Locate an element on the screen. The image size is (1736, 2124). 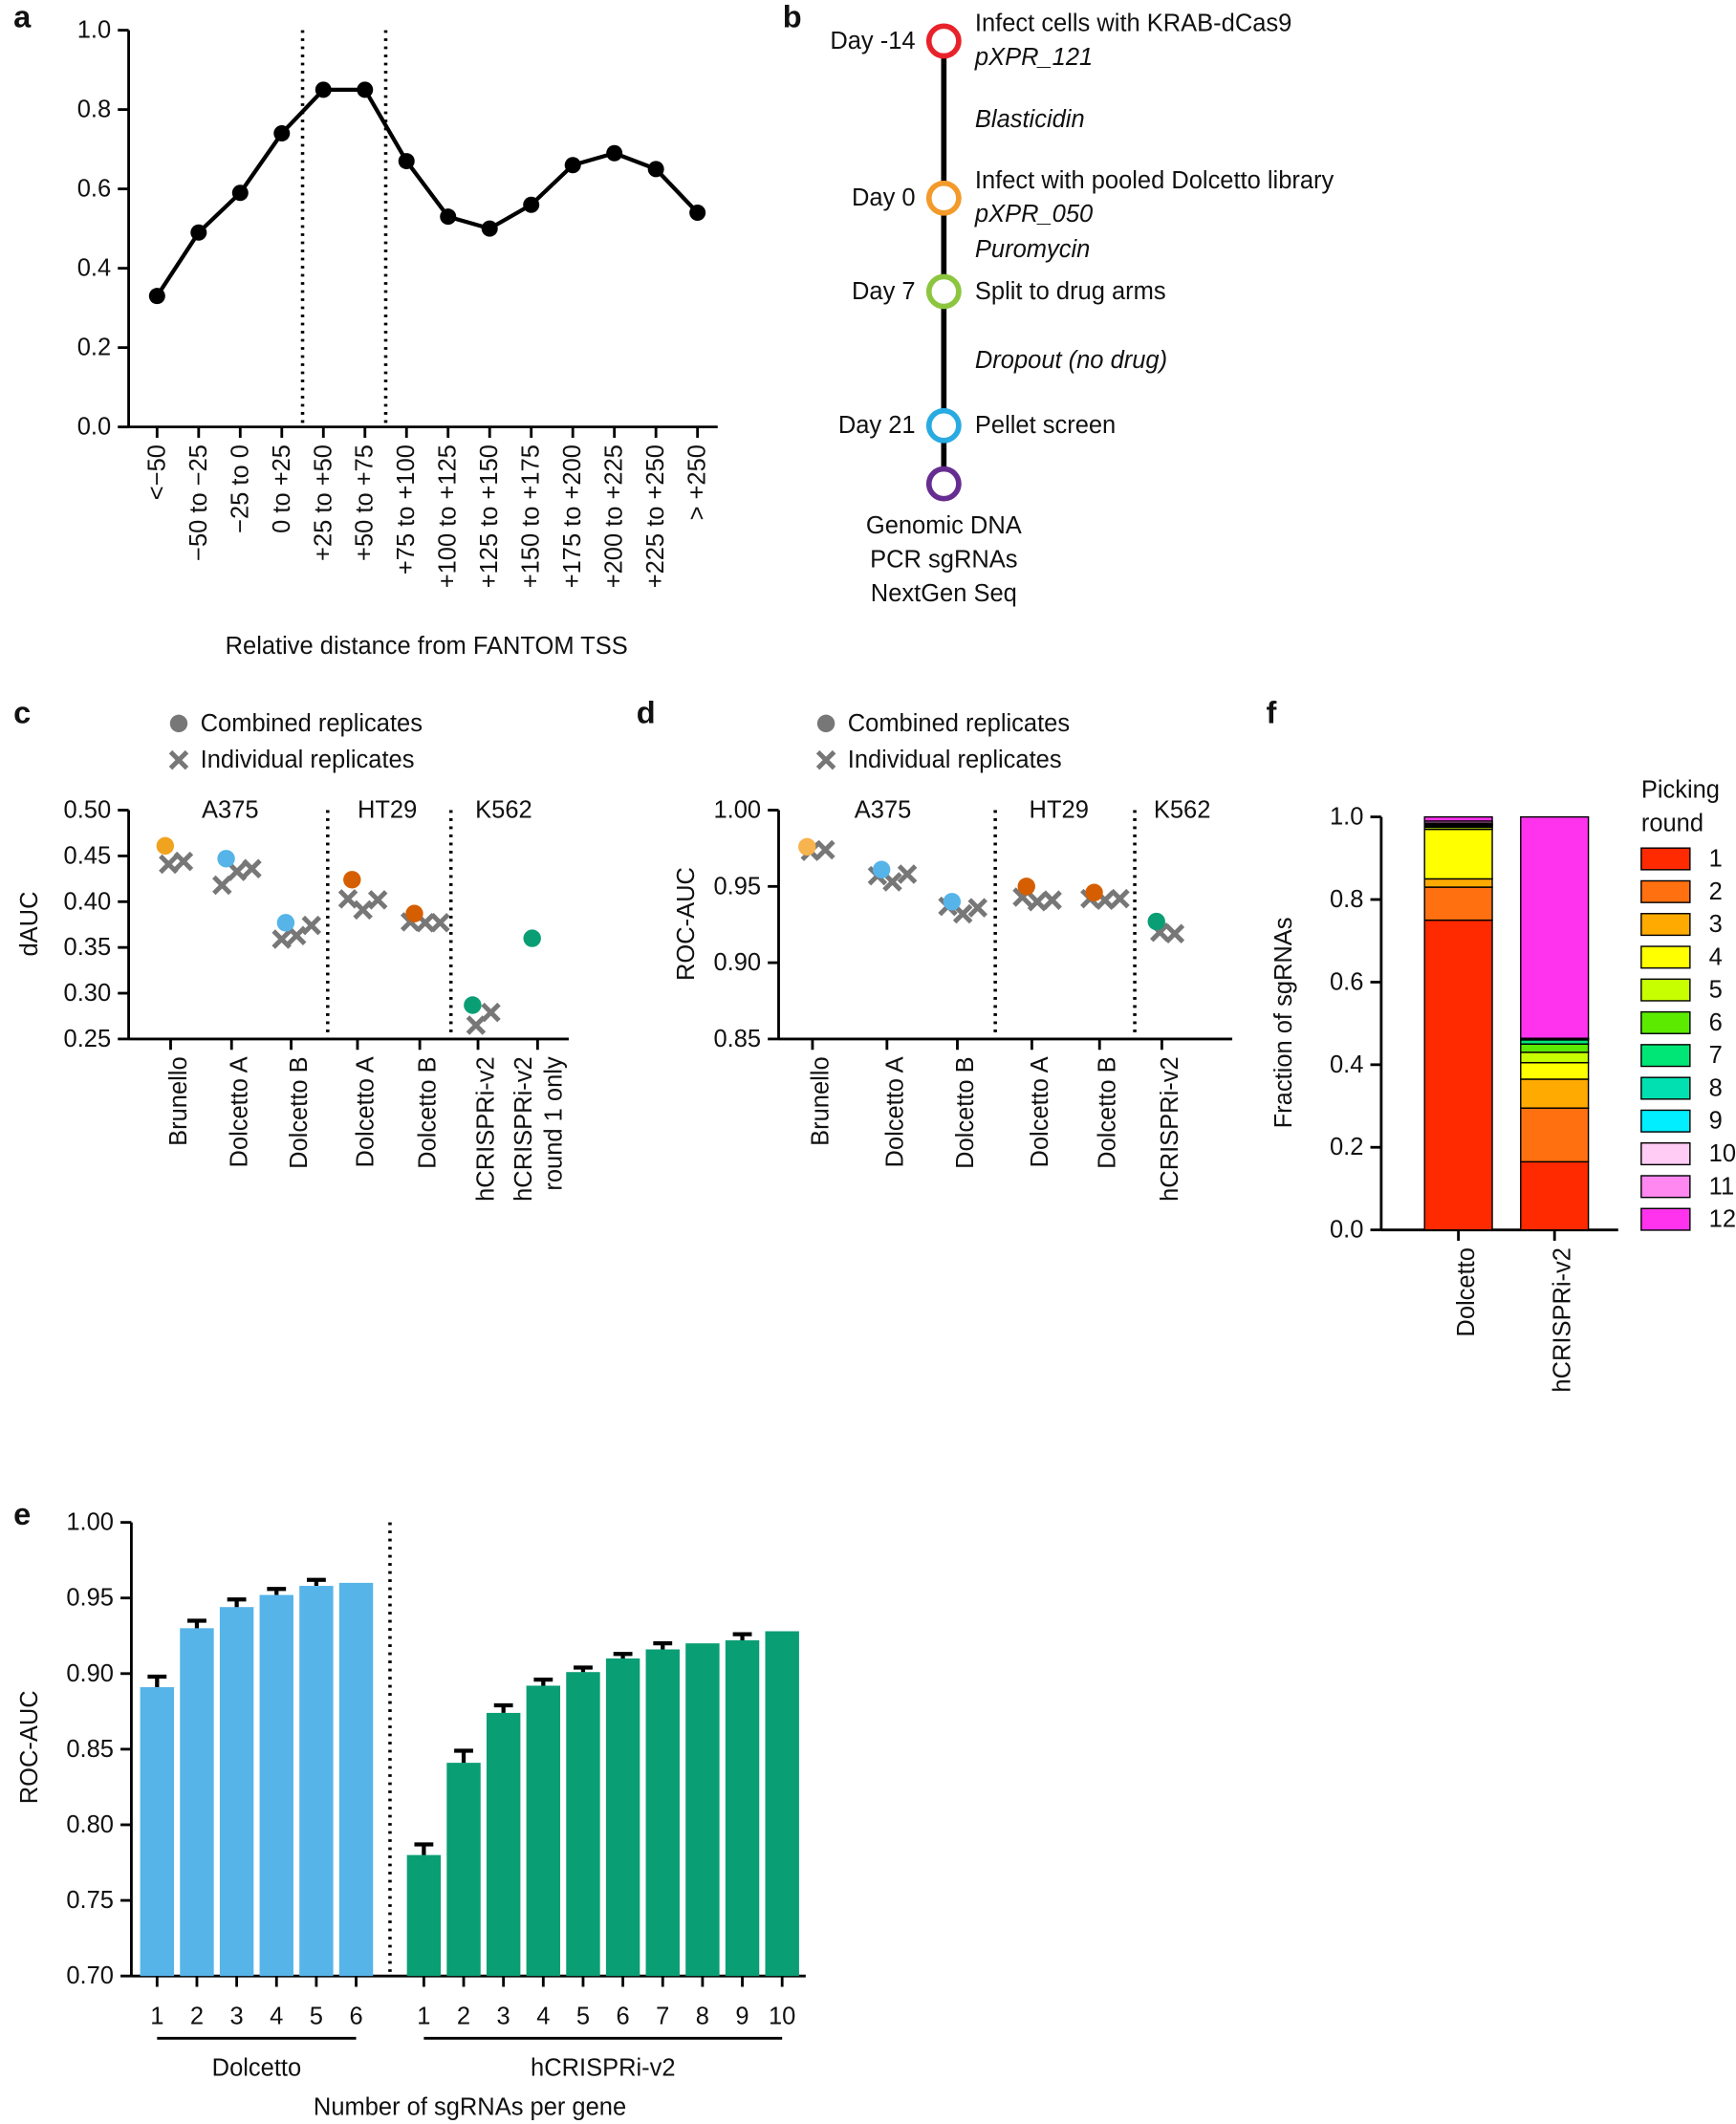
x-tick-label: 5 is located at coordinates (316, 2017).